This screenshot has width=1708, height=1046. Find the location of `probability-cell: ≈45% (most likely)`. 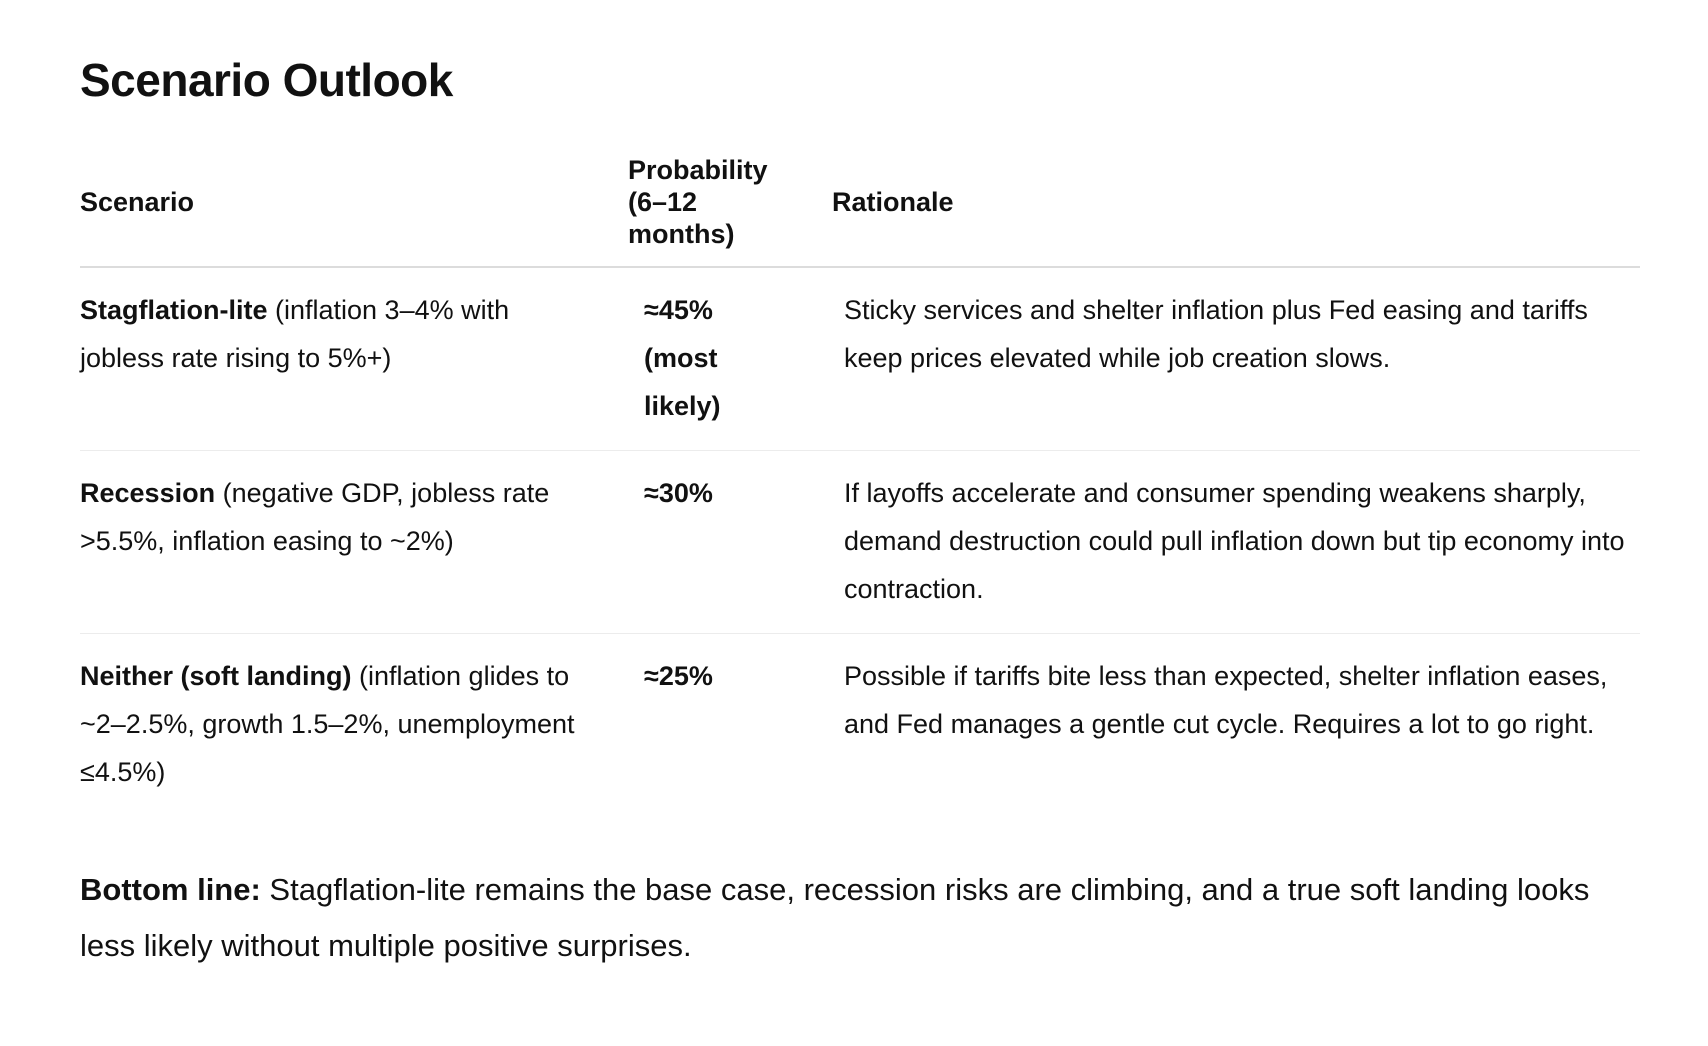

probability-cell: ≈45% (most likely) is located at coordinates (728, 359).